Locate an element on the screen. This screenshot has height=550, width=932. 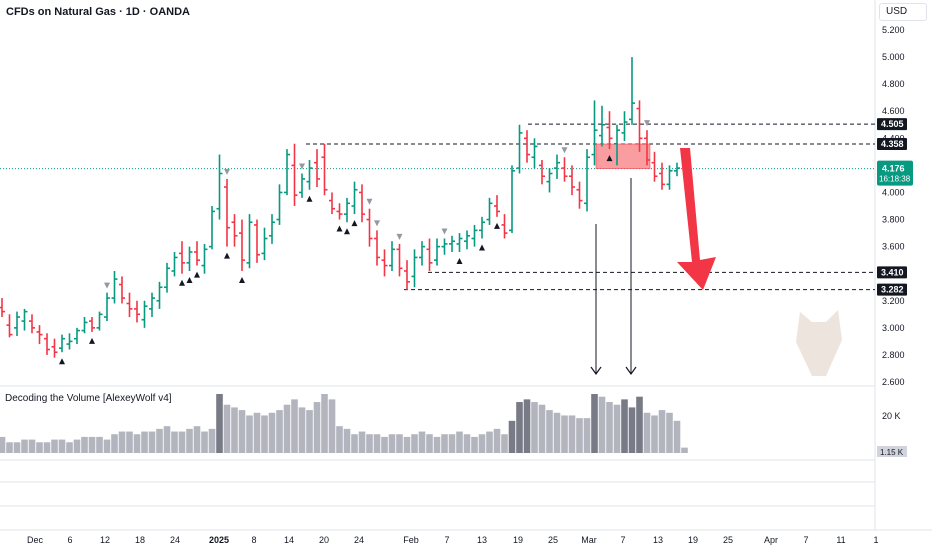
y-tick-label: 3.200 is located at coordinates (893, 301).